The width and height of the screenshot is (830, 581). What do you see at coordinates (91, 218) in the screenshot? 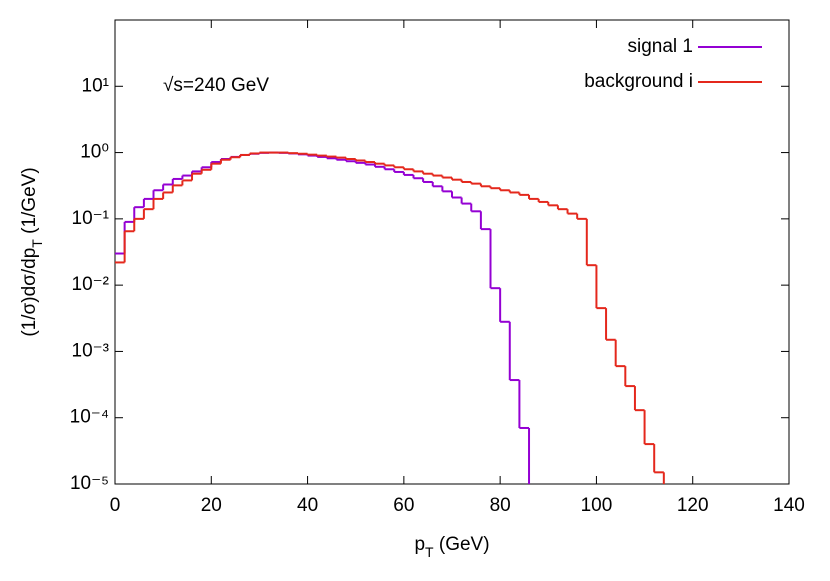
I see `y-tick-label: 10⁻¹` at bounding box center [91, 218].